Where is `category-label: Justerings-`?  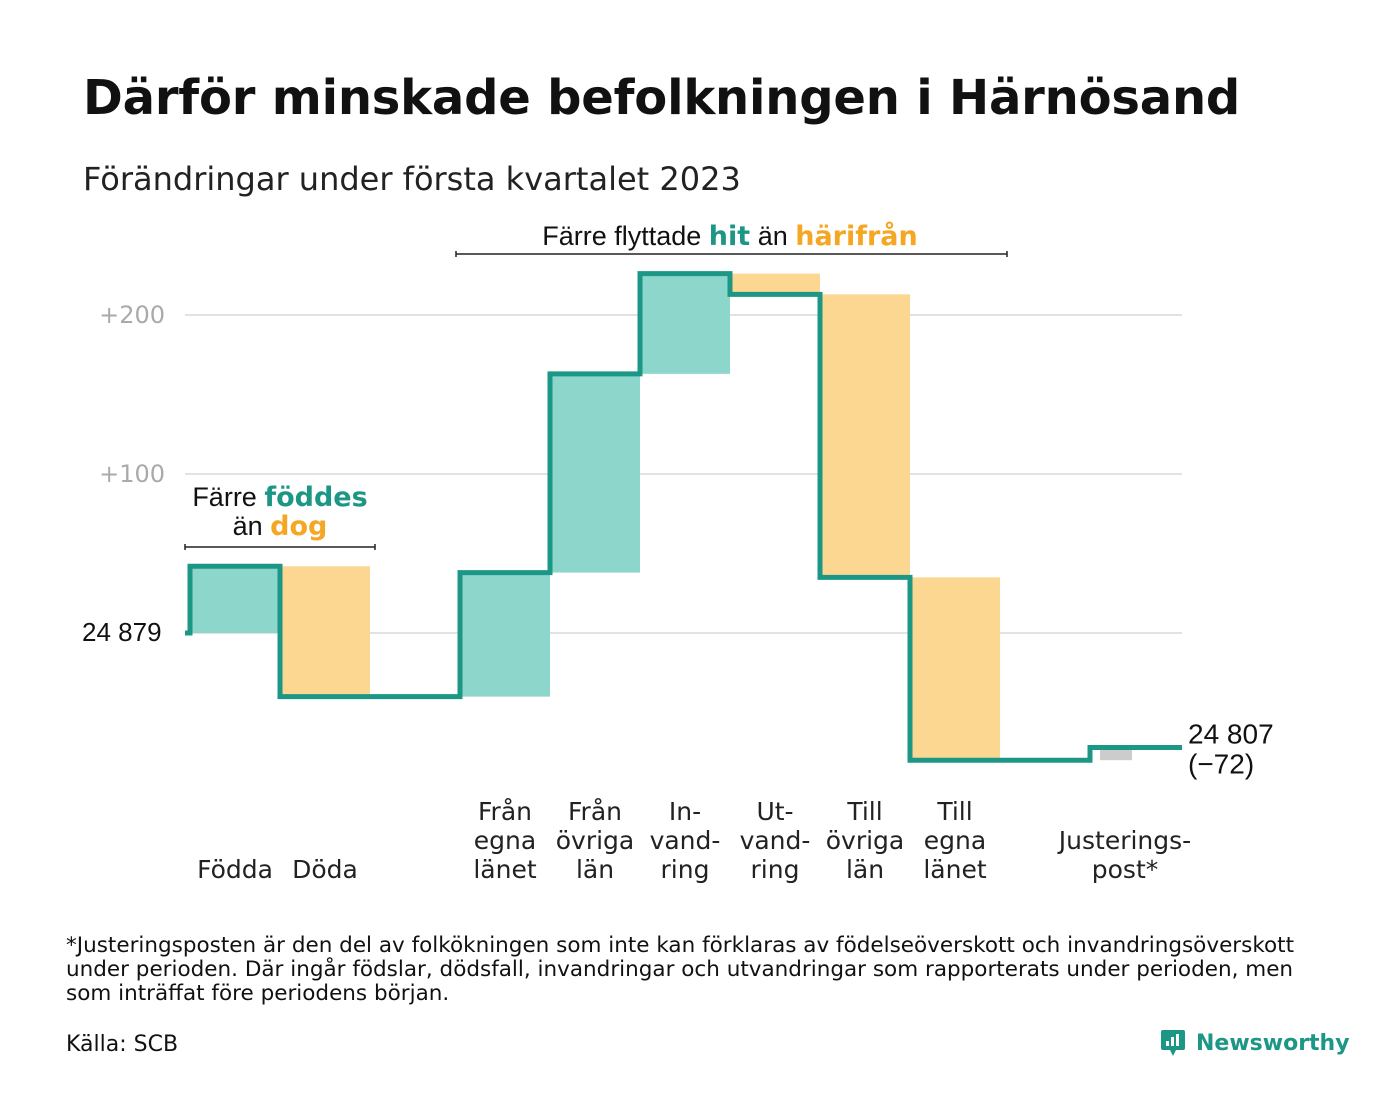 category-label: Justerings- is located at coordinates (1124, 840).